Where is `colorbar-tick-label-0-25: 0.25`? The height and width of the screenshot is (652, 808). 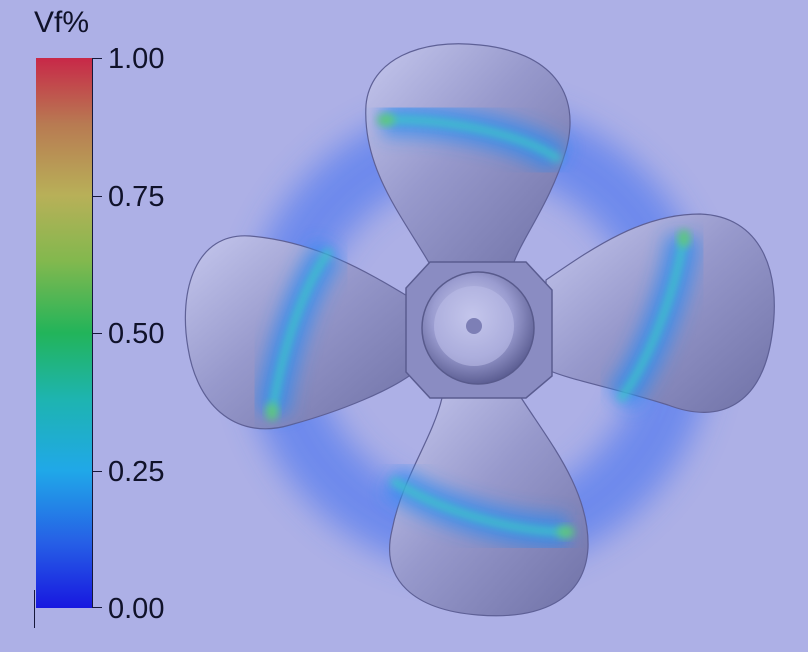
colorbar-tick-label-0-25: 0.25 is located at coordinates (136, 472).